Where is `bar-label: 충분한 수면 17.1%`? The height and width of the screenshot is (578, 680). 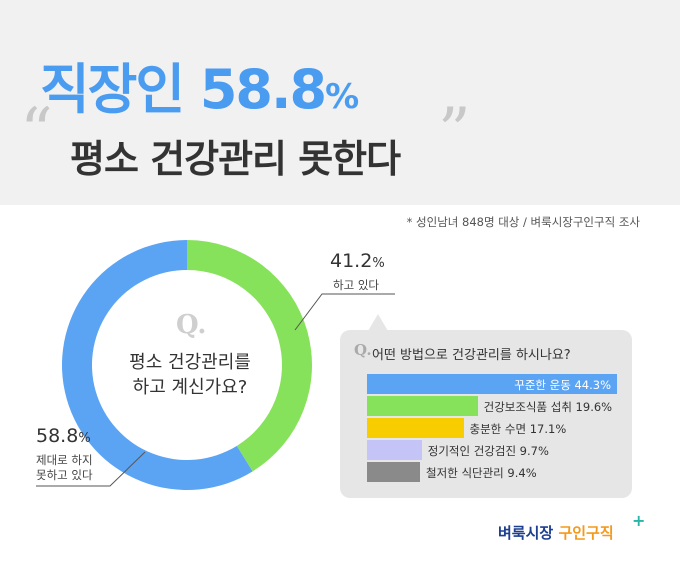
bar-label: 충분한 수면 17.1% is located at coordinates (518, 429).